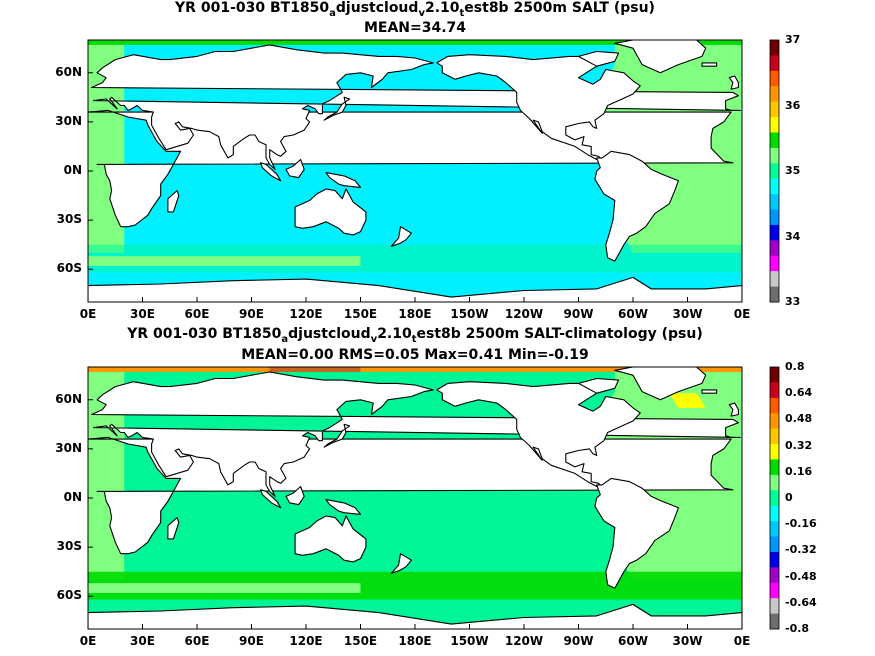 Image resolution: width=875 pixels, height=656 pixels. Describe the element at coordinates (538, 434) in the screenshot. I see `land-namerica` at that location.